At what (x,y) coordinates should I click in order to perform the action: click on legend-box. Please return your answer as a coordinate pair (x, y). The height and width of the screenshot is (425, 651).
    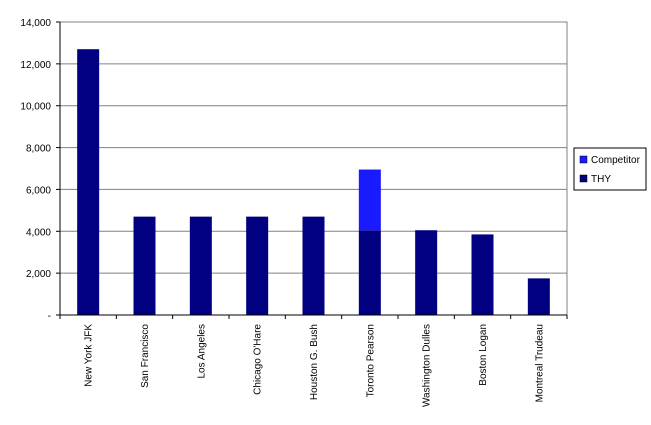
    Looking at the image, I should click on (610, 169).